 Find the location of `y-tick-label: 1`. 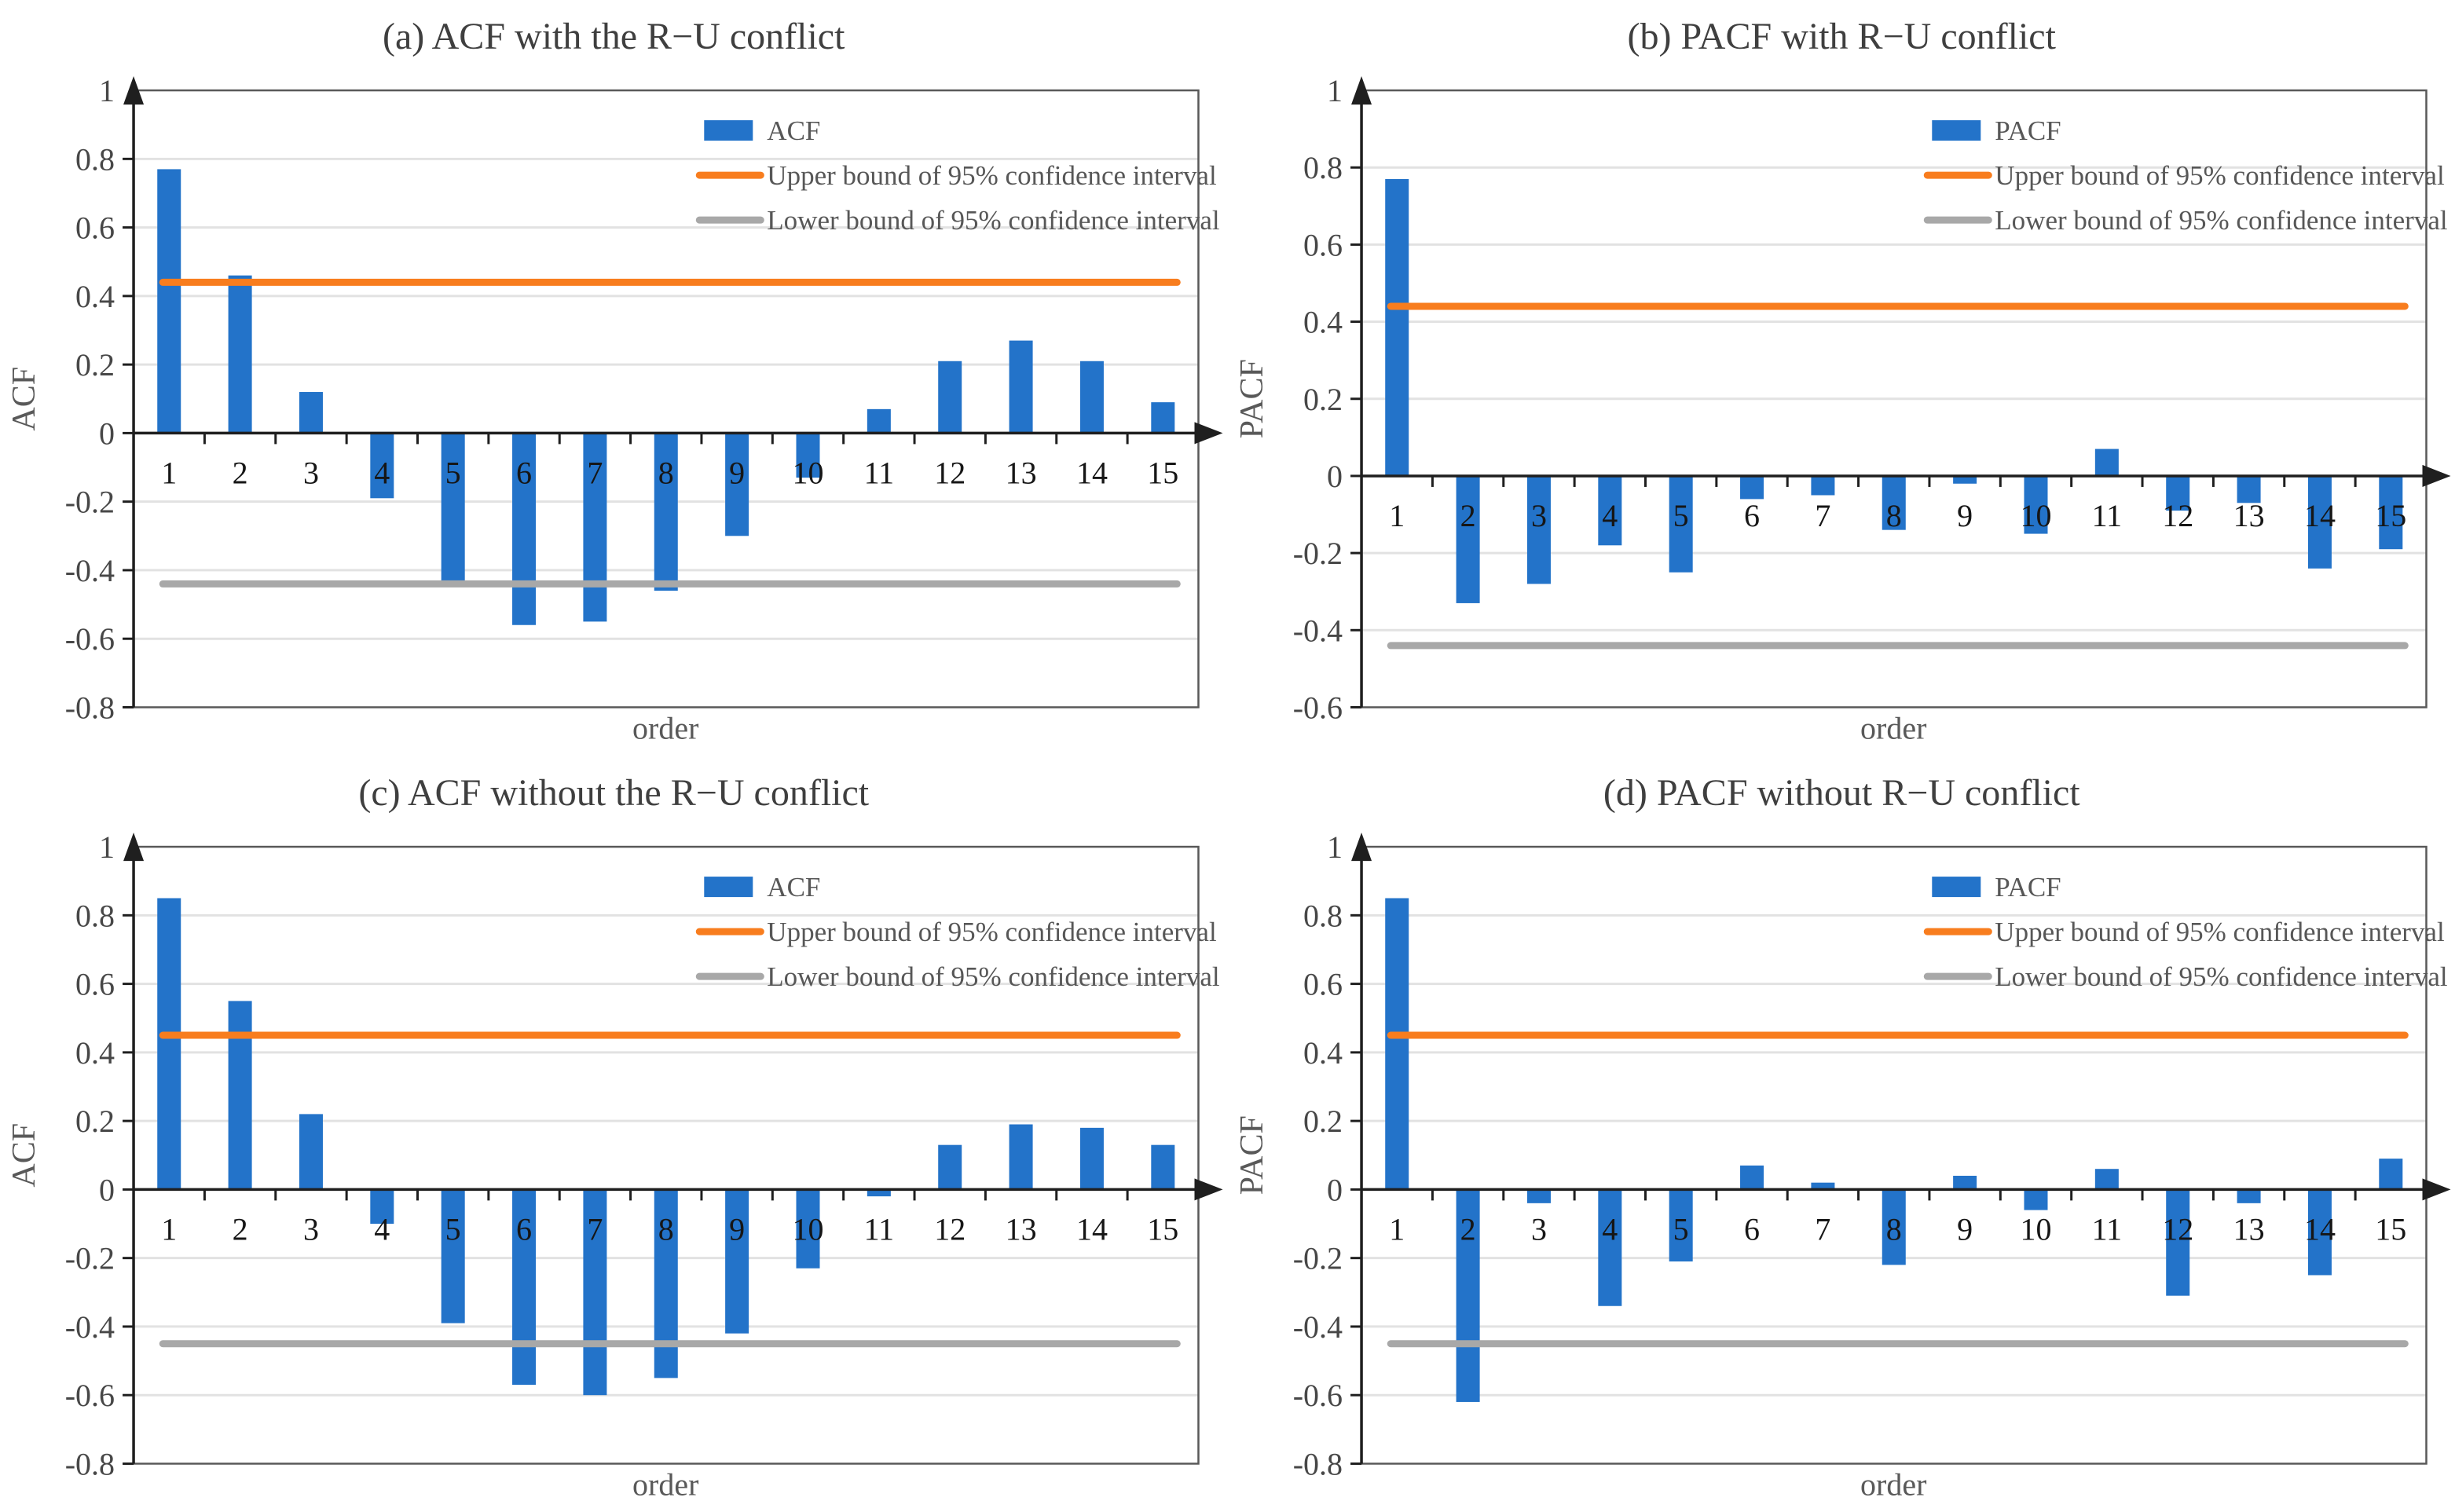

y-tick-label: 1 is located at coordinates (107, 847).